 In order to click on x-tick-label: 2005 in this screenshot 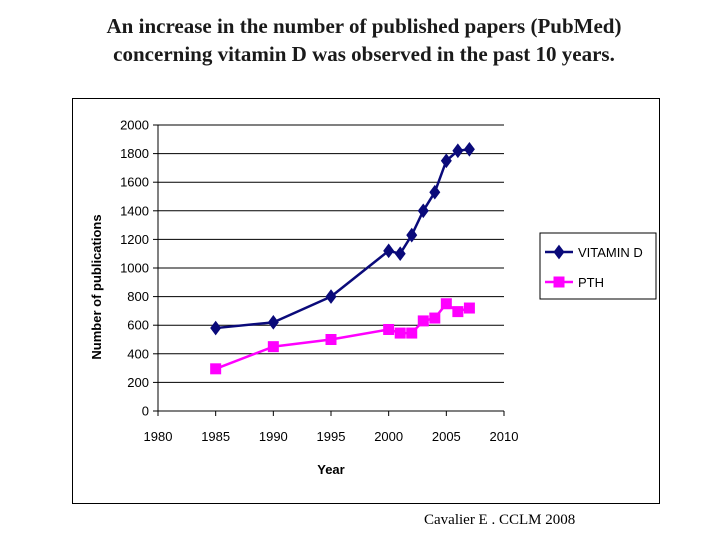, I will do `click(446, 436)`.